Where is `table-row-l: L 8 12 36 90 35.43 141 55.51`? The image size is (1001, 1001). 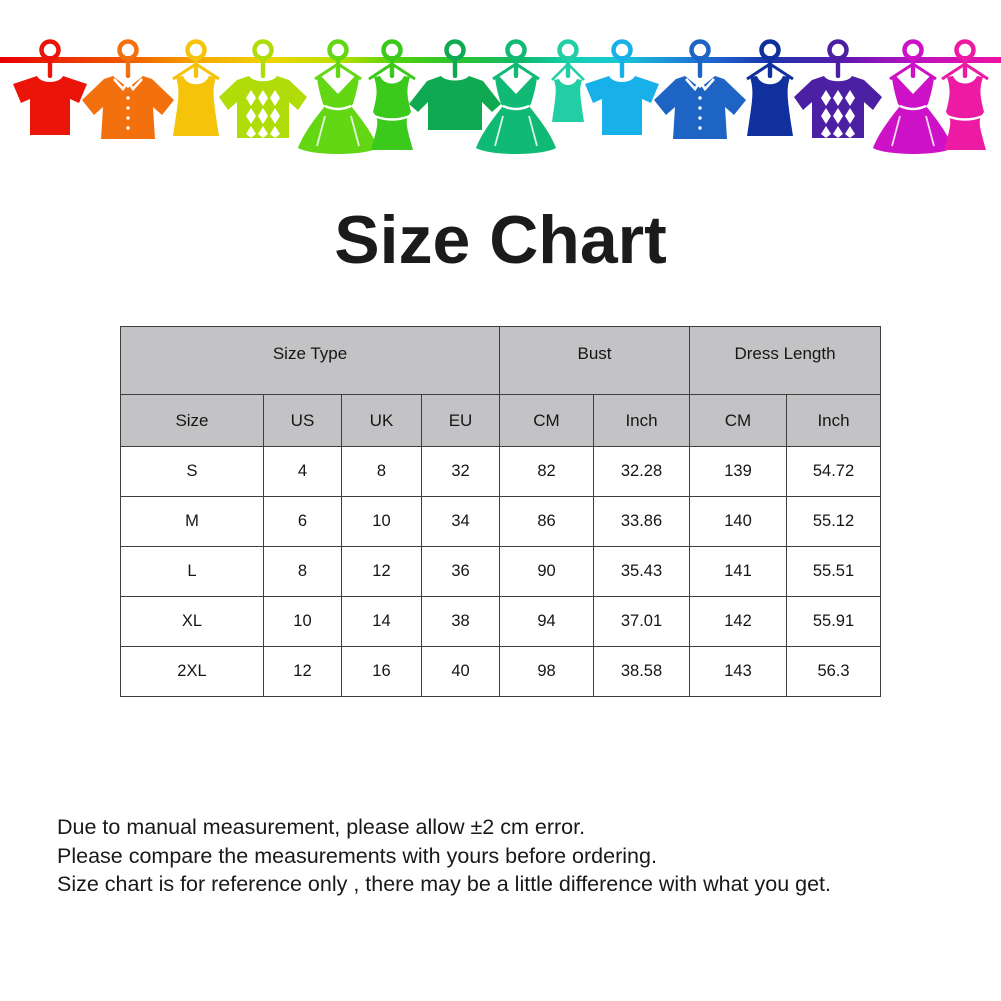 table-row-l: L 8 12 36 90 35.43 141 55.51 is located at coordinates (500, 571).